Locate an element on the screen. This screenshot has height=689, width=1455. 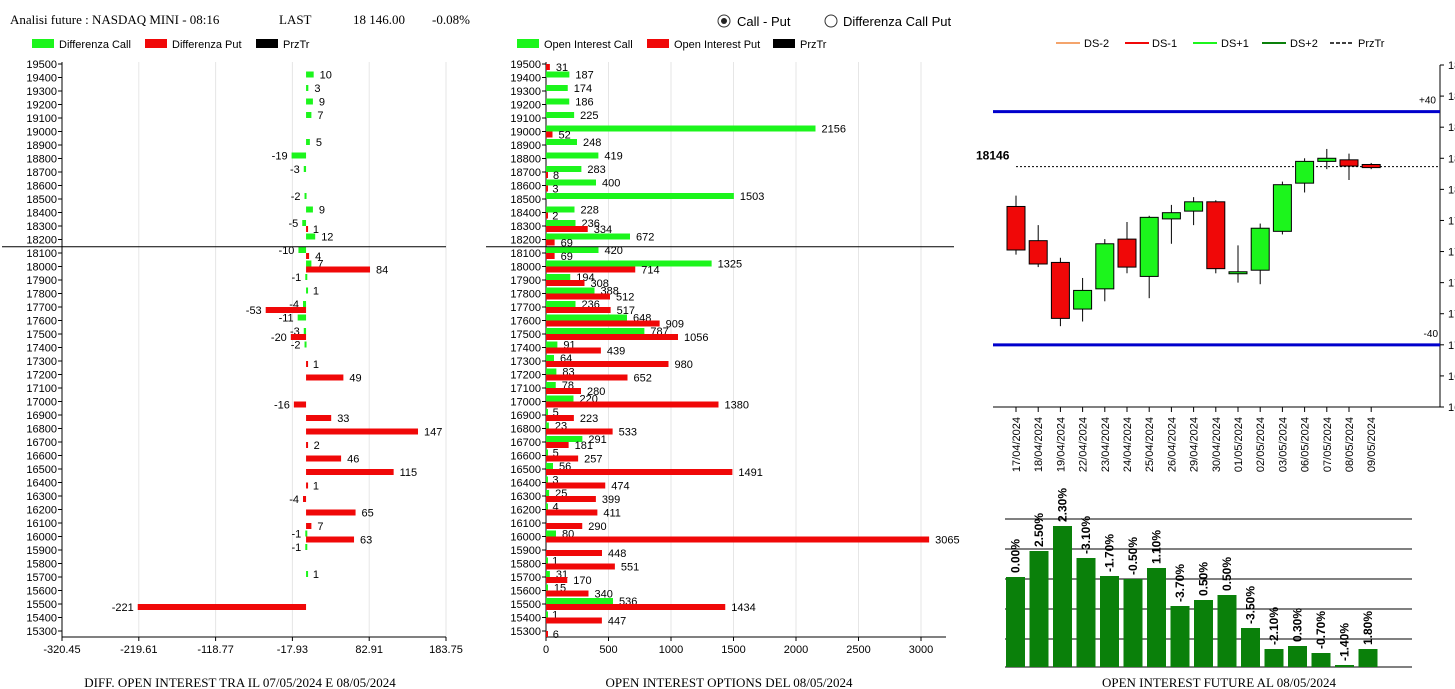
strike-label: 15400 is located at coordinates (525, 619).